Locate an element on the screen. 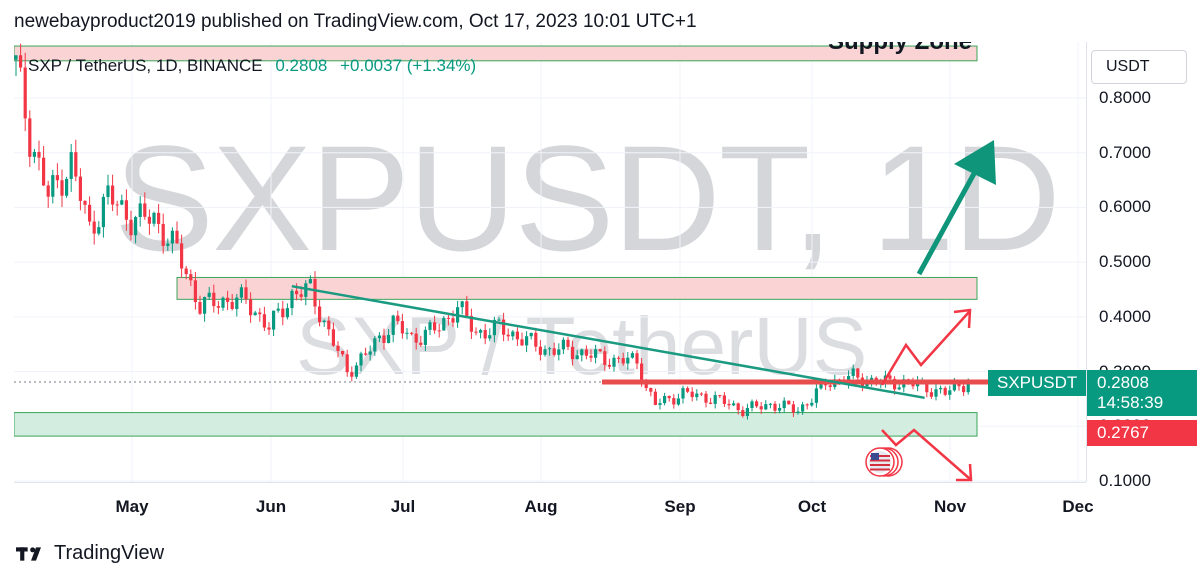  time-tick-label: Oct is located at coordinates (812, 506).